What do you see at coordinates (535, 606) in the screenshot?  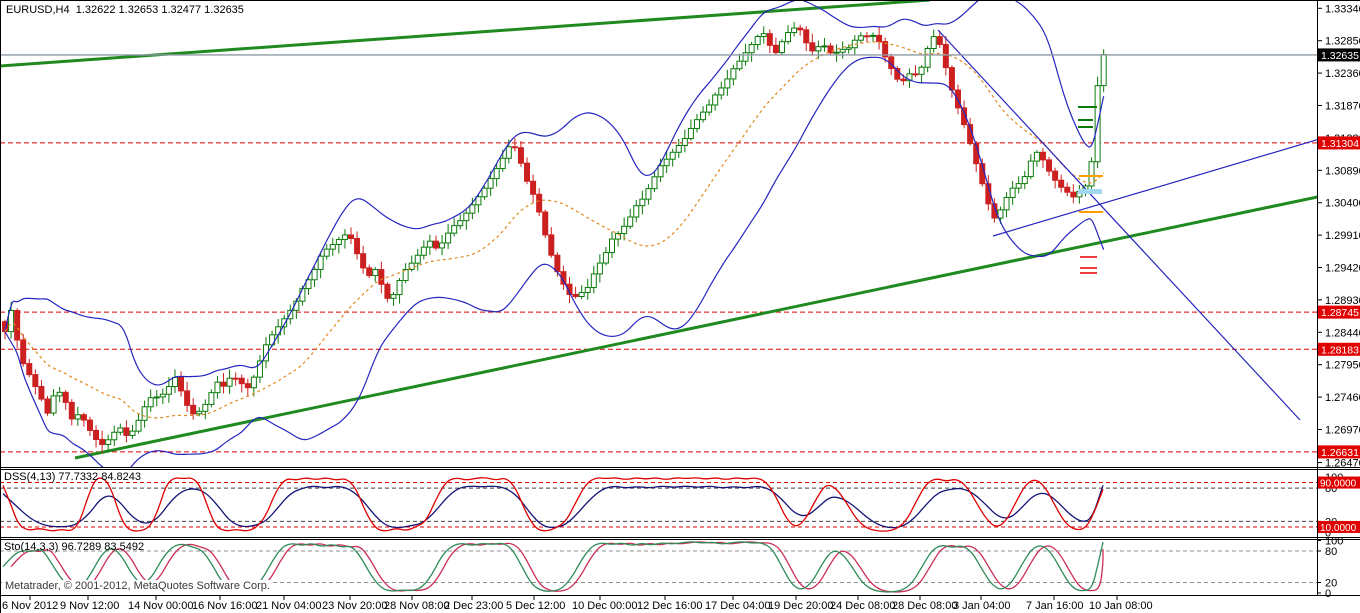 I see `time-axis-label: 5 Dec 12:00` at bounding box center [535, 606].